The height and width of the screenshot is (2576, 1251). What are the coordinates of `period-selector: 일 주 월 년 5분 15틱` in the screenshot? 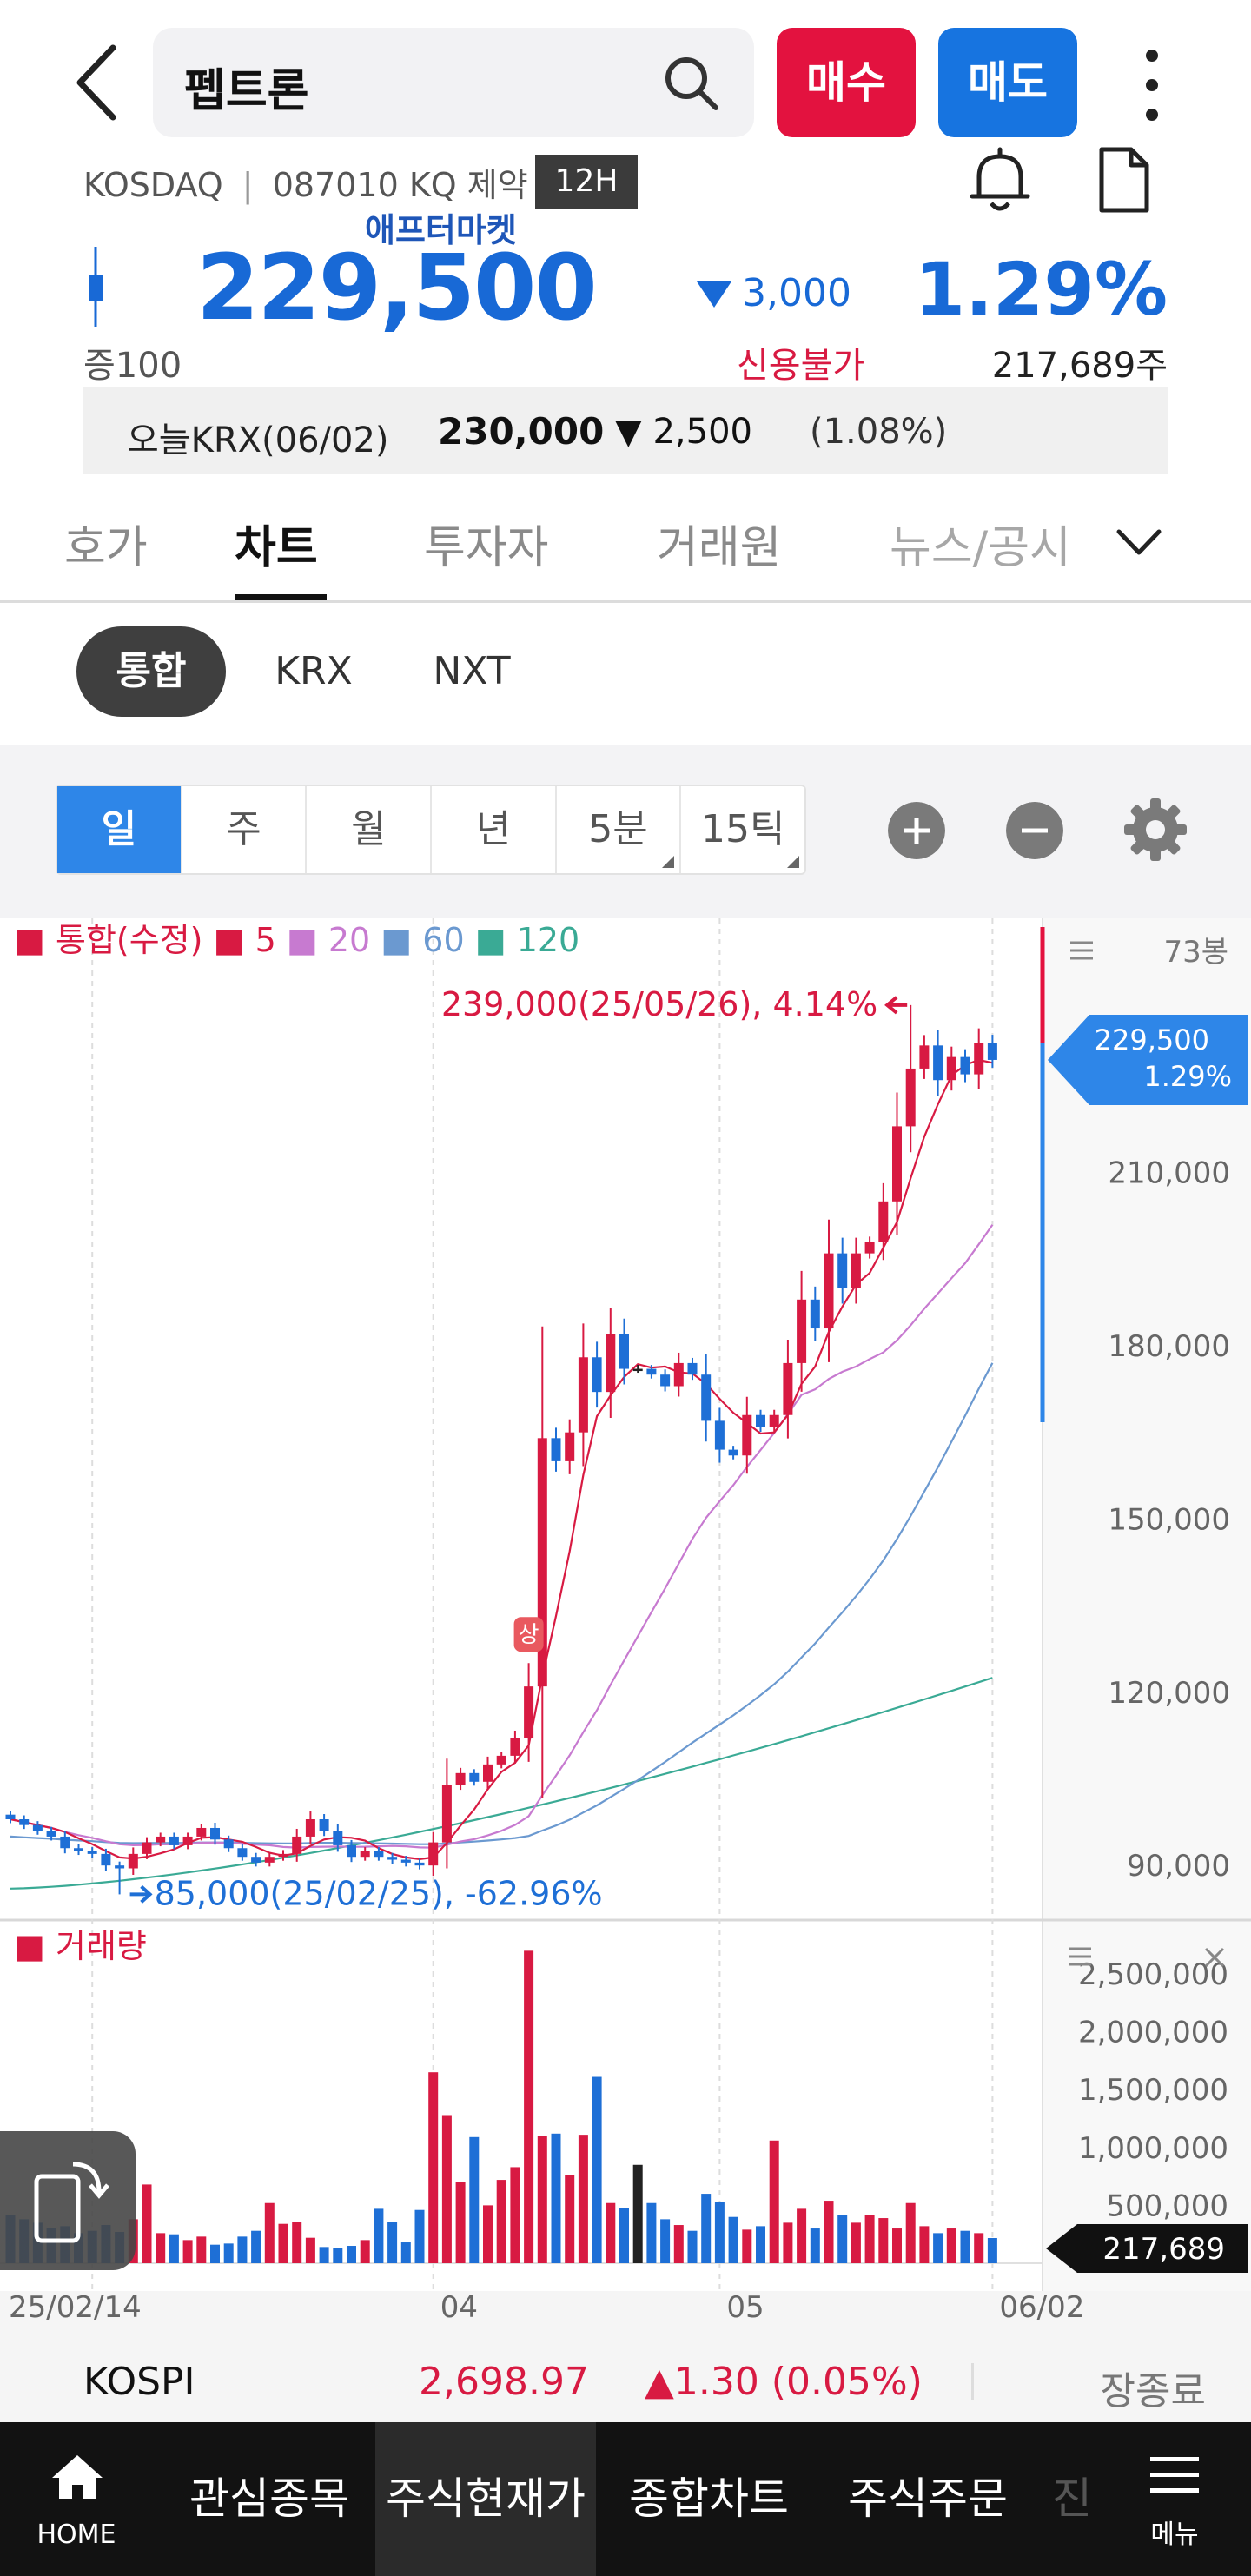 It's located at (431, 830).